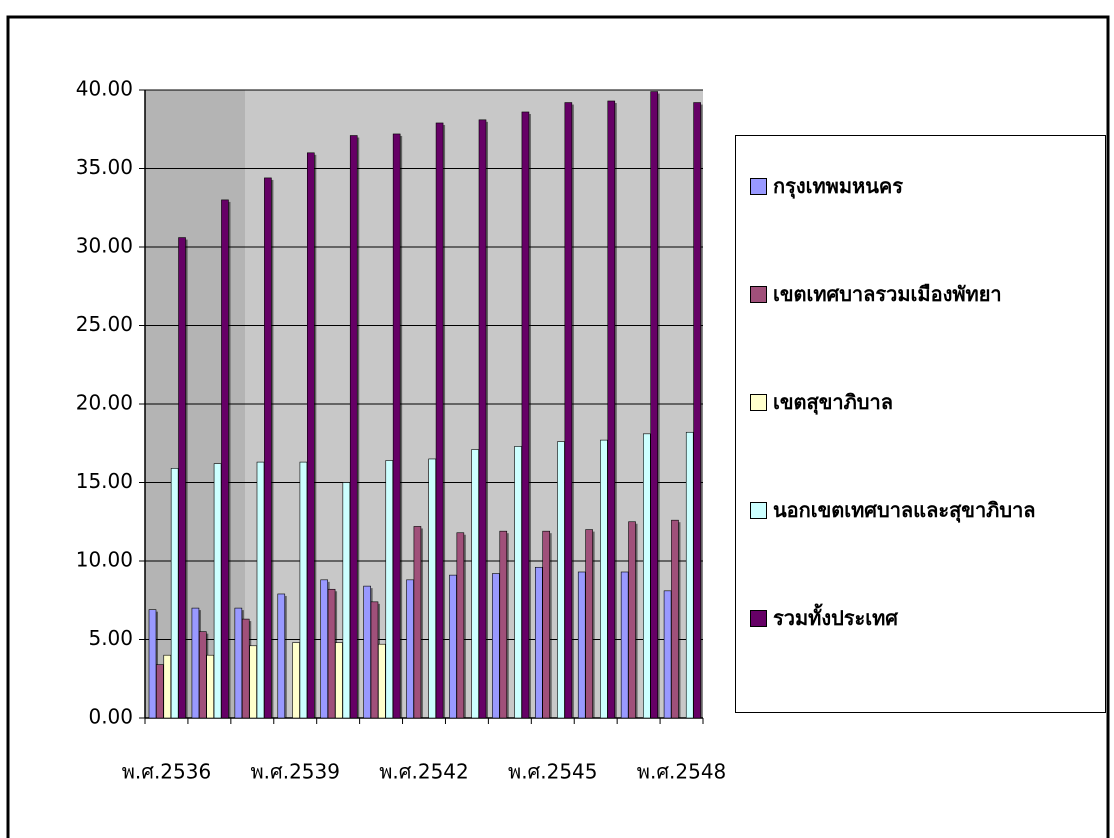 This screenshot has height=838, width=1114. Describe the element at coordinates (110, 638) in the screenshot. I see `y-tick-label: 5.00` at that location.